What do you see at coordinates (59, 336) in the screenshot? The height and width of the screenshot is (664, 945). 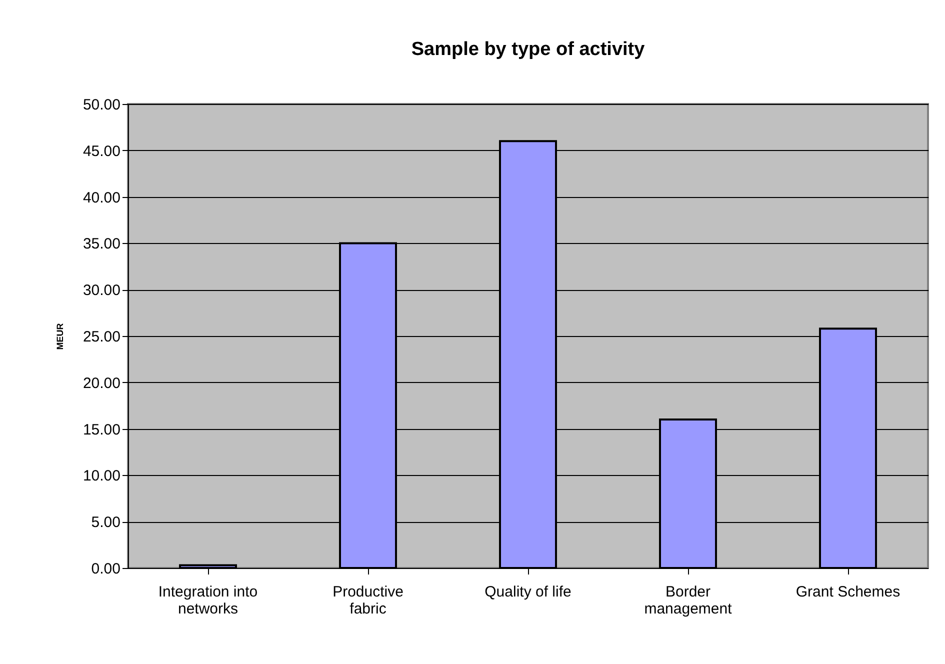 I see `y-axis-title: MEUR` at bounding box center [59, 336].